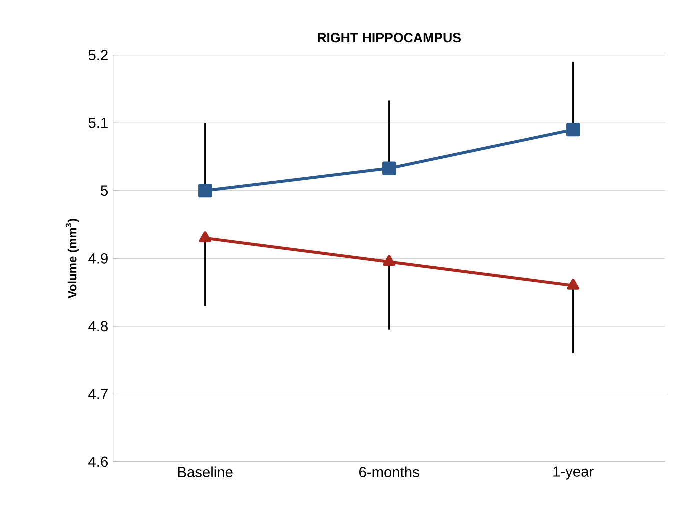 Image resolution: width=683 pixels, height=528 pixels. What do you see at coordinates (98, 55) in the screenshot?
I see `y-tick-label: 5.2` at bounding box center [98, 55].